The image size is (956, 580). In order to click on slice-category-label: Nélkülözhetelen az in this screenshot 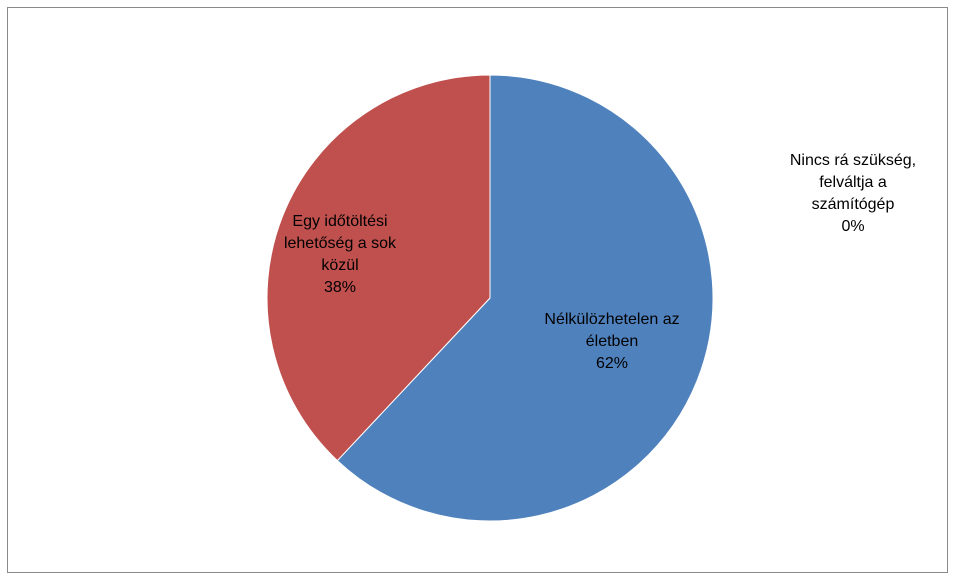, I will do `click(611, 319)`.